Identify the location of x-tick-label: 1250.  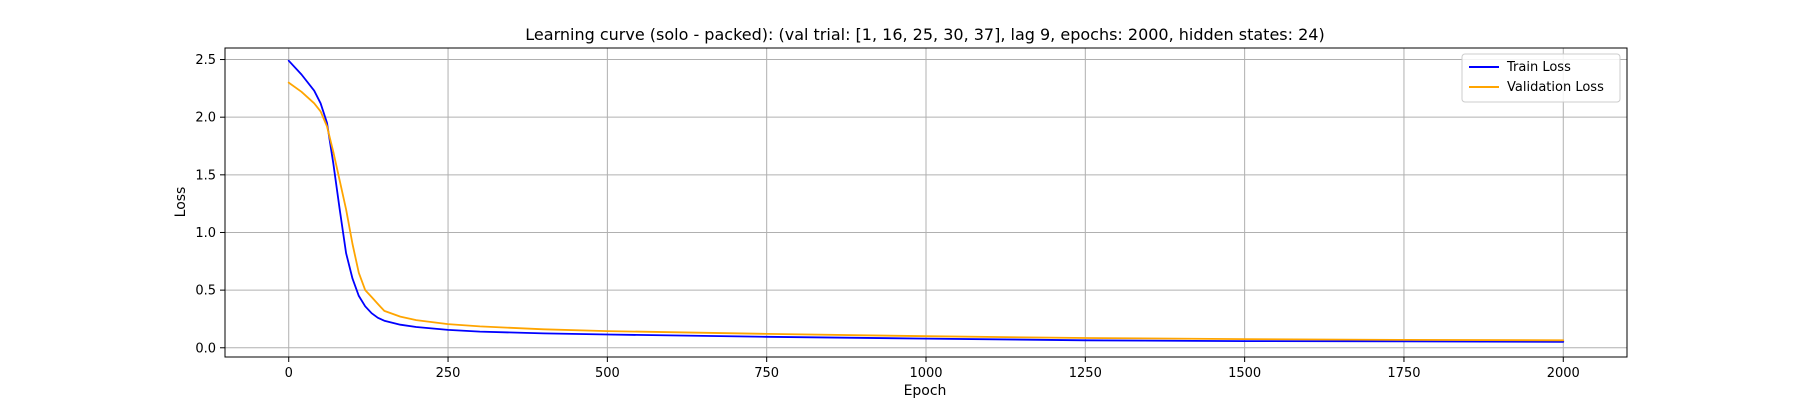
(1085, 373).